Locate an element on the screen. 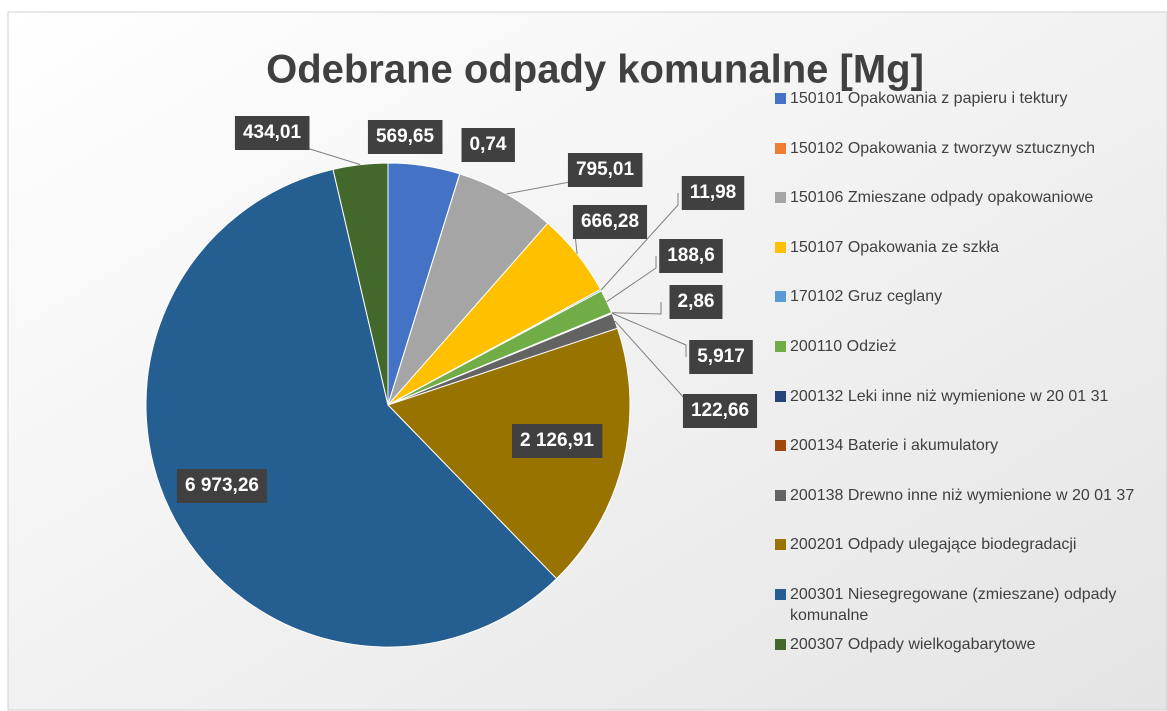 The height and width of the screenshot is (711, 1167). data-label: 2,86 is located at coordinates (696, 301).